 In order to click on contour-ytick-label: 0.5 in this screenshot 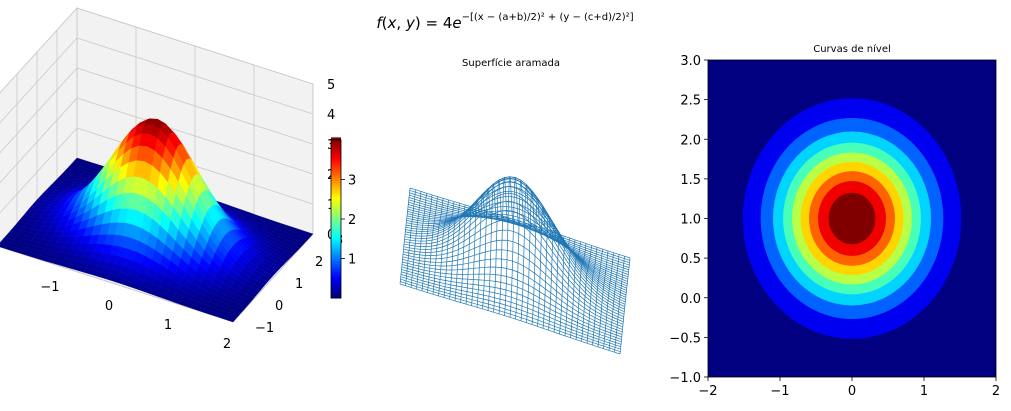, I will do `click(690, 259)`.